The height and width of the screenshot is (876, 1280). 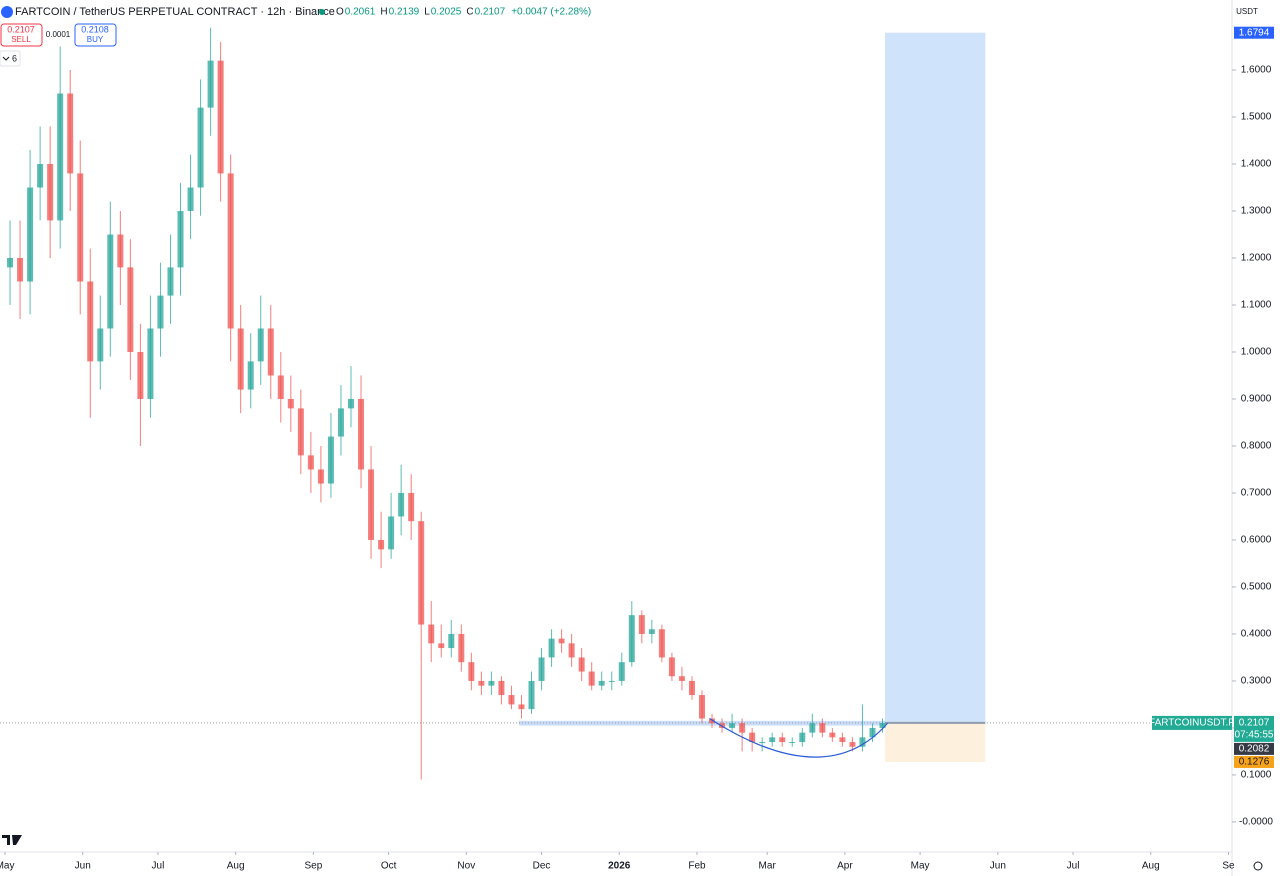 I want to click on buy-button, so click(x=95, y=35).